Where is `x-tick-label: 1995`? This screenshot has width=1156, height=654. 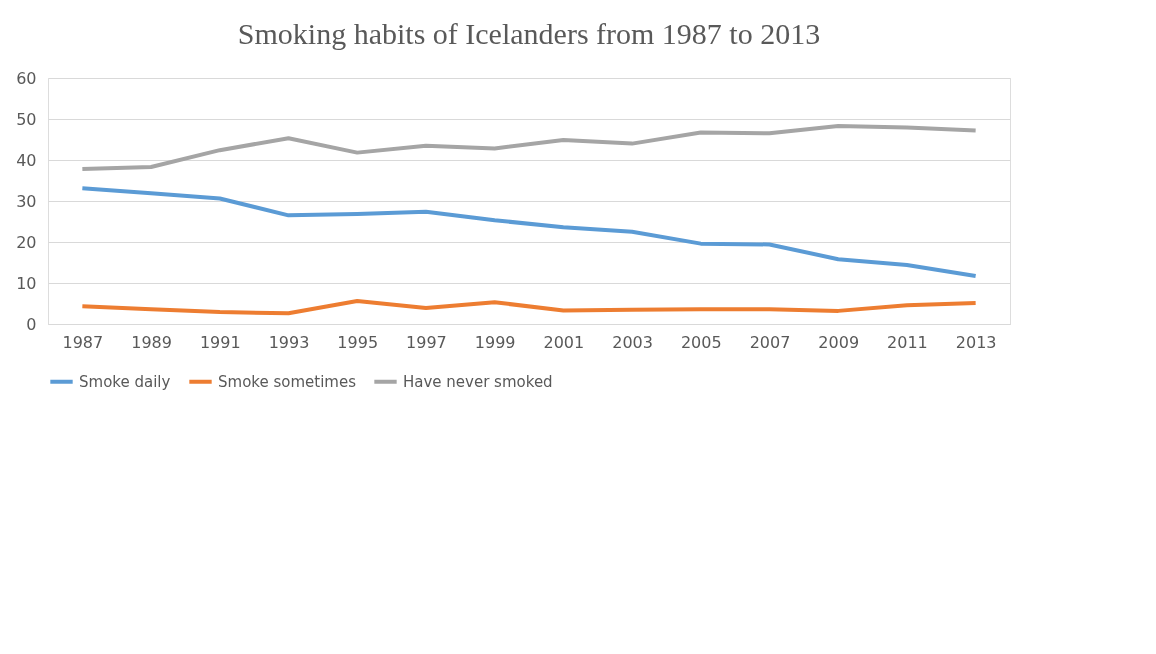 x-tick-label: 1995 is located at coordinates (358, 342).